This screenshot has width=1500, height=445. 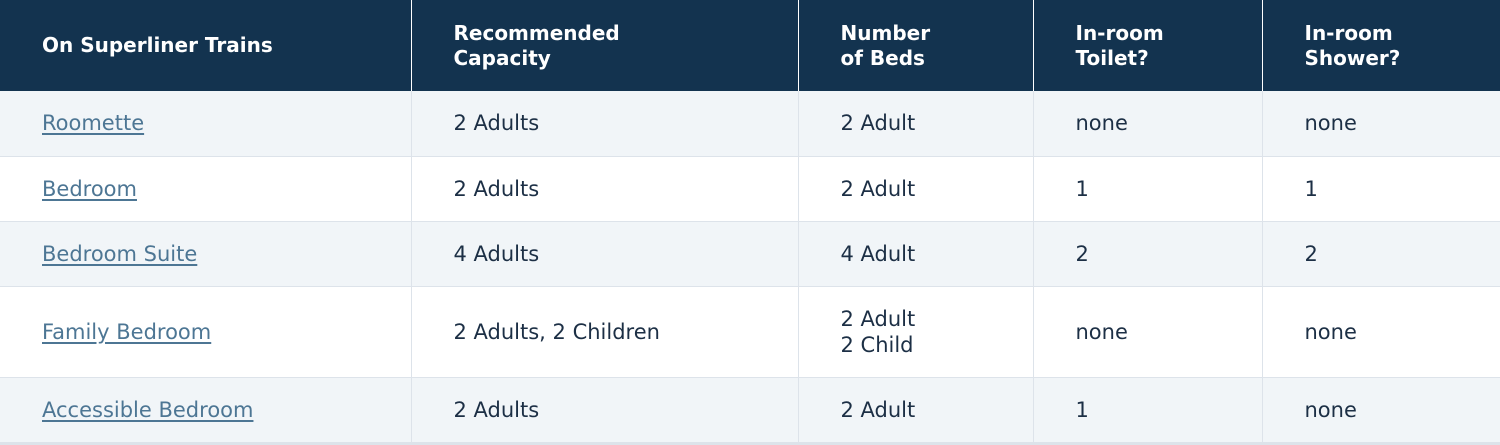 What do you see at coordinates (882, 57) in the screenshot?
I see `header-beds-line2: of Beds` at bounding box center [882, 57].